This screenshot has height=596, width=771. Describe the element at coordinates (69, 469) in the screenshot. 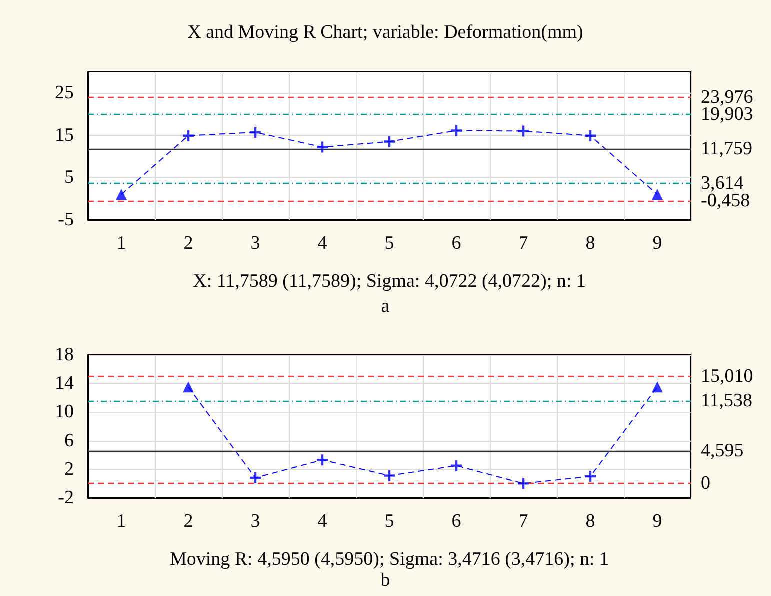

I see `y-tick-label: 2` at that location.